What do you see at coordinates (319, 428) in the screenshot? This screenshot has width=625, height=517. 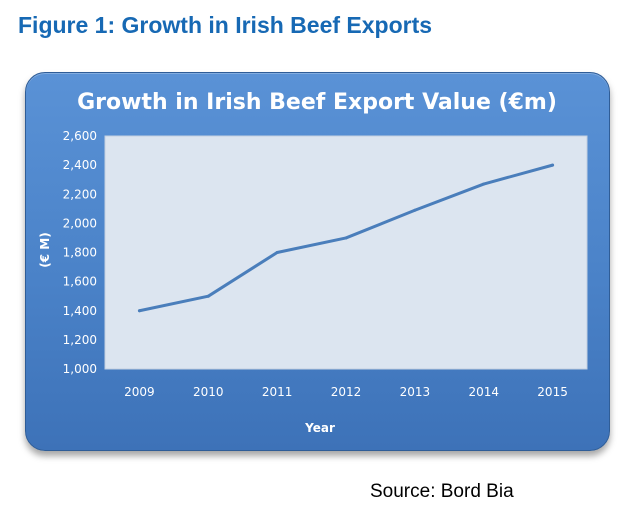 I see `x-axis-title: Year` at bounding box center [319, 428].